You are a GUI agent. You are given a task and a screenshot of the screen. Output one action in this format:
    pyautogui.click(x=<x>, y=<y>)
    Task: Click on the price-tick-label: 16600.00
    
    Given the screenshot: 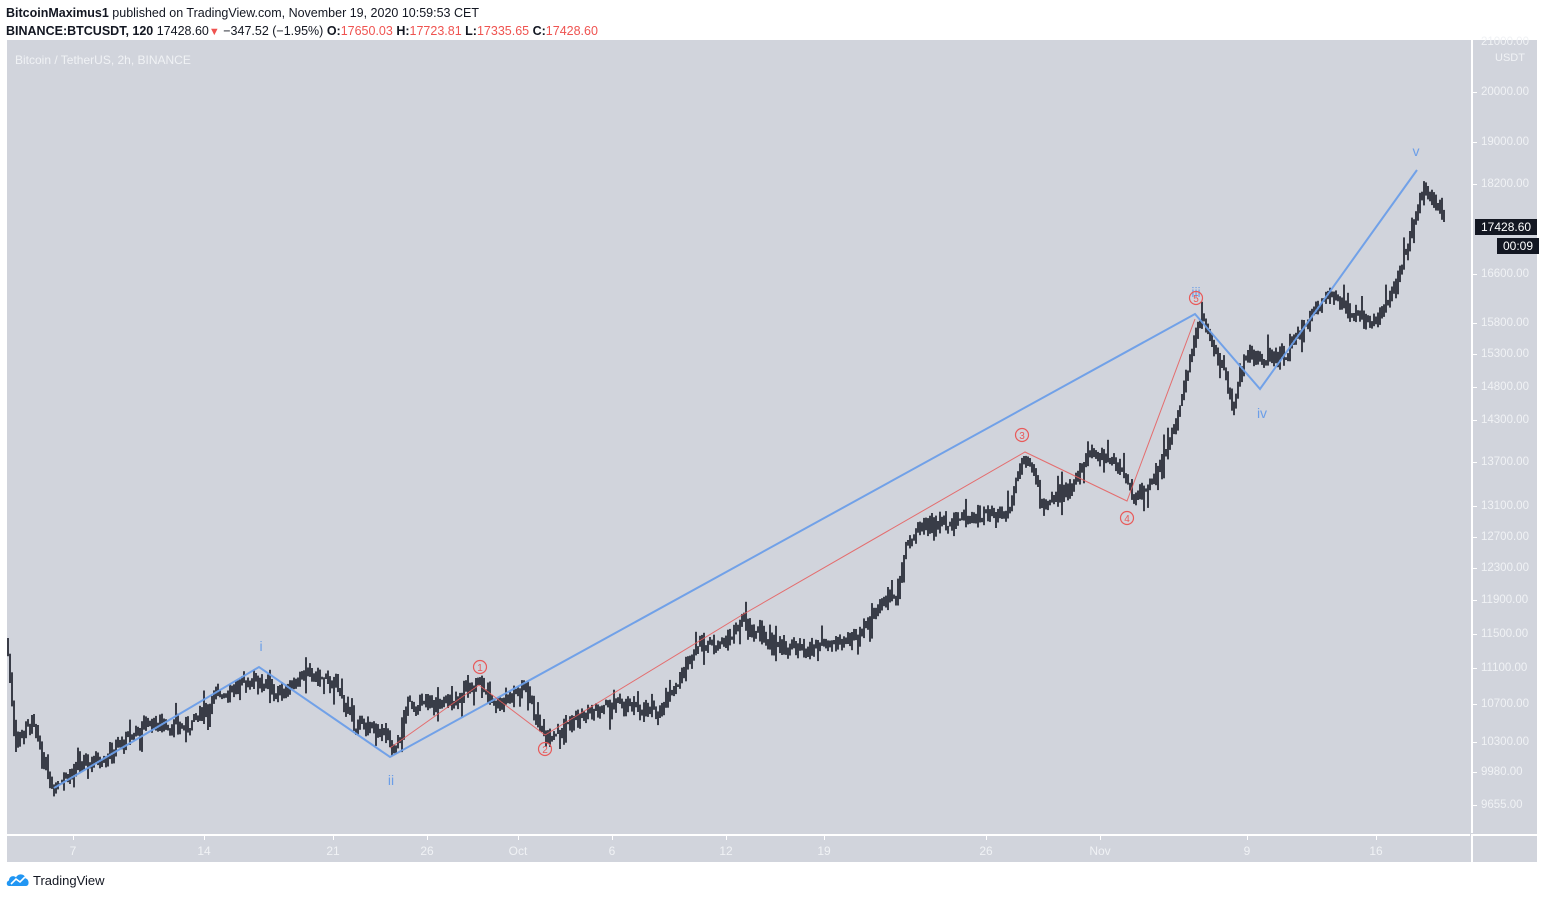 What is the action you would take?
    pyautogui.click(x=1505, y=274)
    